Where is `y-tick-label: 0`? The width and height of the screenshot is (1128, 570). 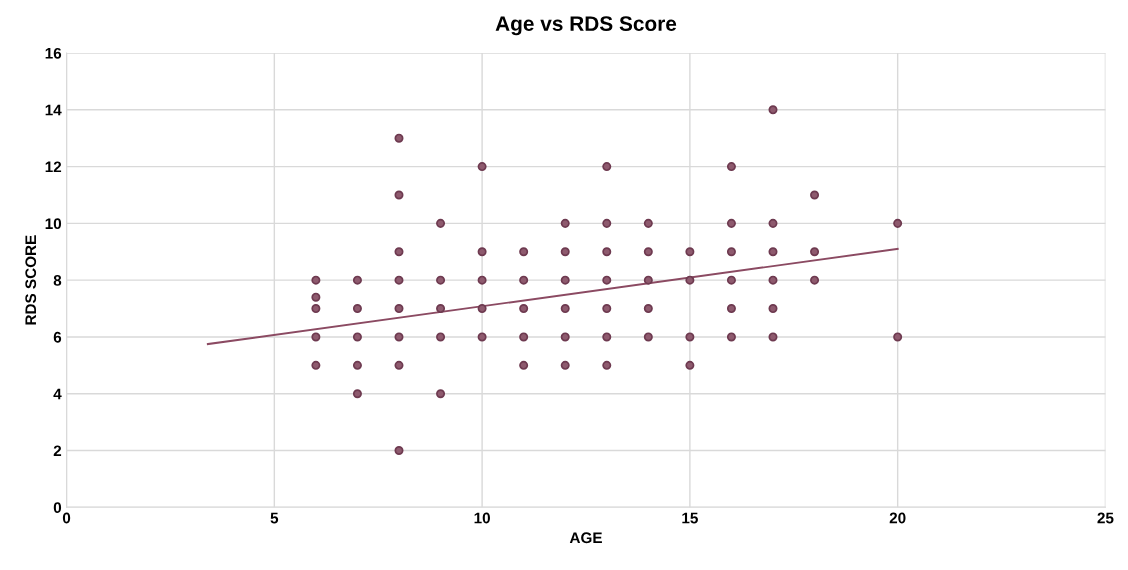
y-tick-label: 0 is located at coordinates (57, 507).